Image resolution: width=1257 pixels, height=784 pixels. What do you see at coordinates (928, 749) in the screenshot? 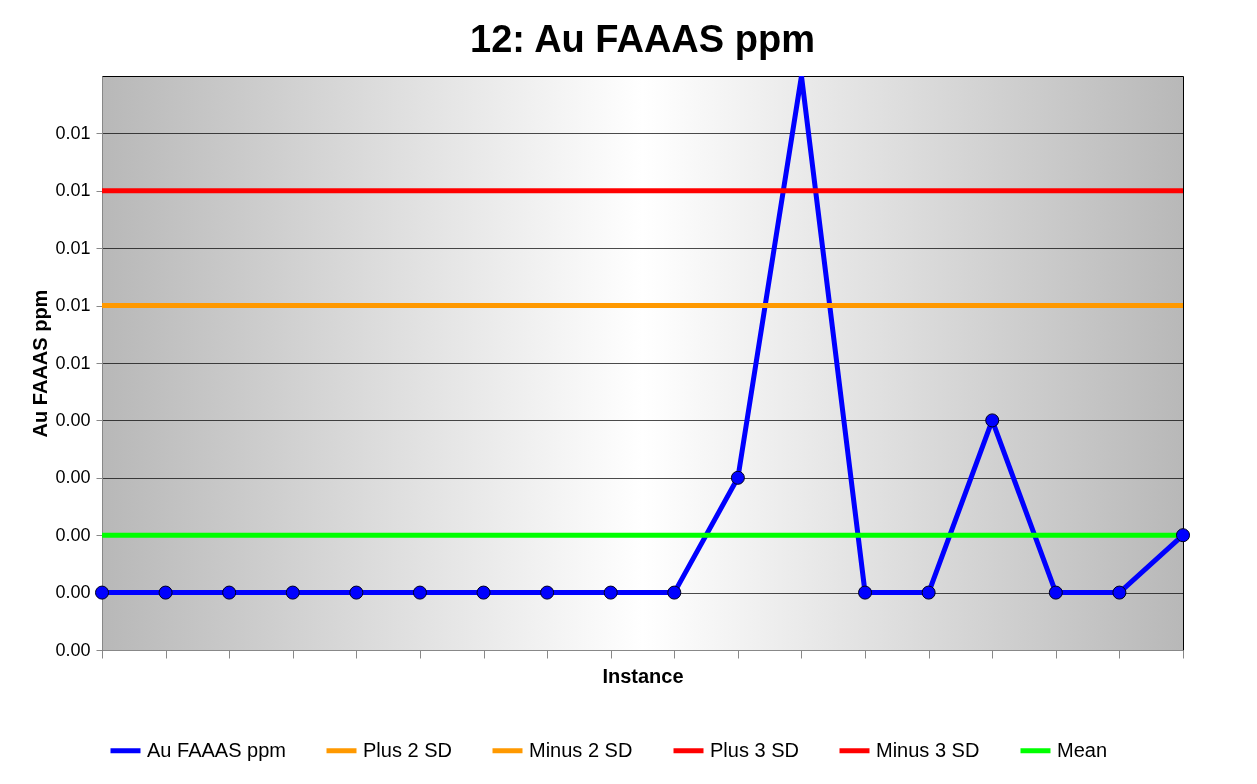
I see `legend-label: Minus 3 SD` at bounding box center [928, 749].